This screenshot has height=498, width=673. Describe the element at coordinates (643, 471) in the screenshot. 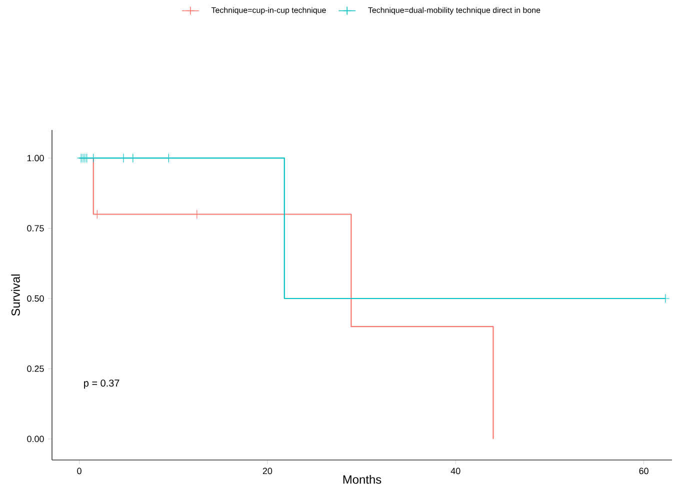

I see `x-tick-label: 60` at that location.